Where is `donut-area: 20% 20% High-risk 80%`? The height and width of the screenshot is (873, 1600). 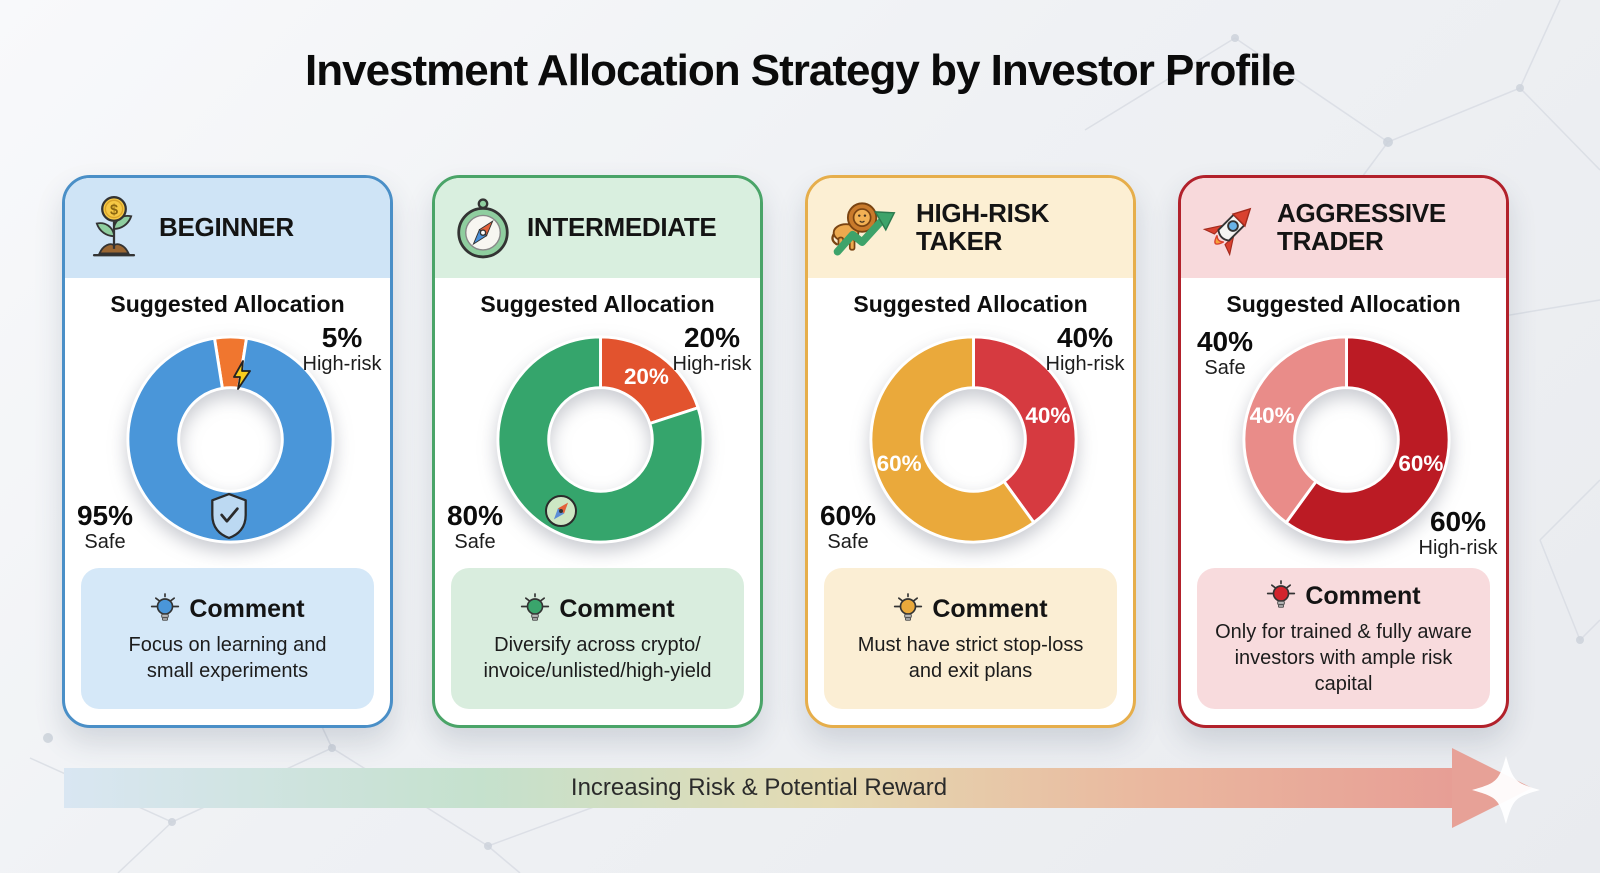
donut-area: 20% 20% High-risk 80% is located at coordinates (597, 446).